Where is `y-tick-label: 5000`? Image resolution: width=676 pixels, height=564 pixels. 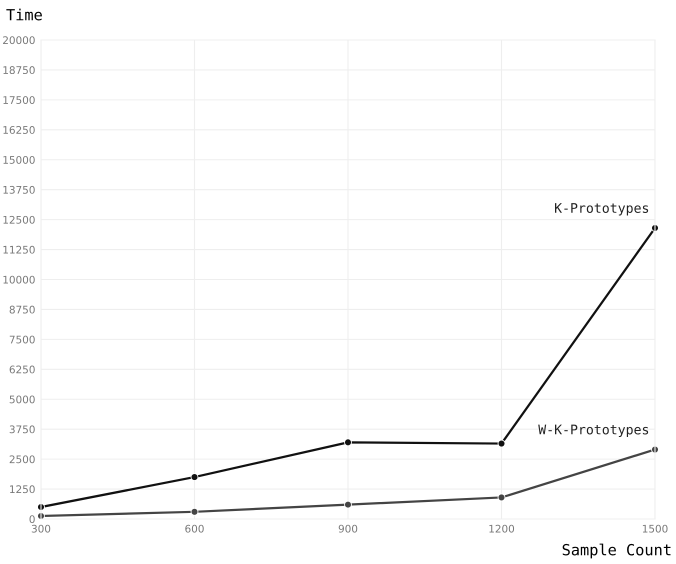
y-tick-label: 5000 is located at coordinates (22, 399).